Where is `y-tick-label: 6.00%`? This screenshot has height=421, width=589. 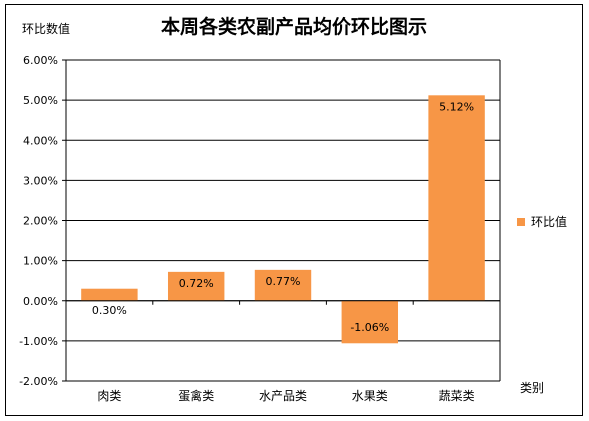 y-tick-label: 6.00% is located at coordinates (40, 60).